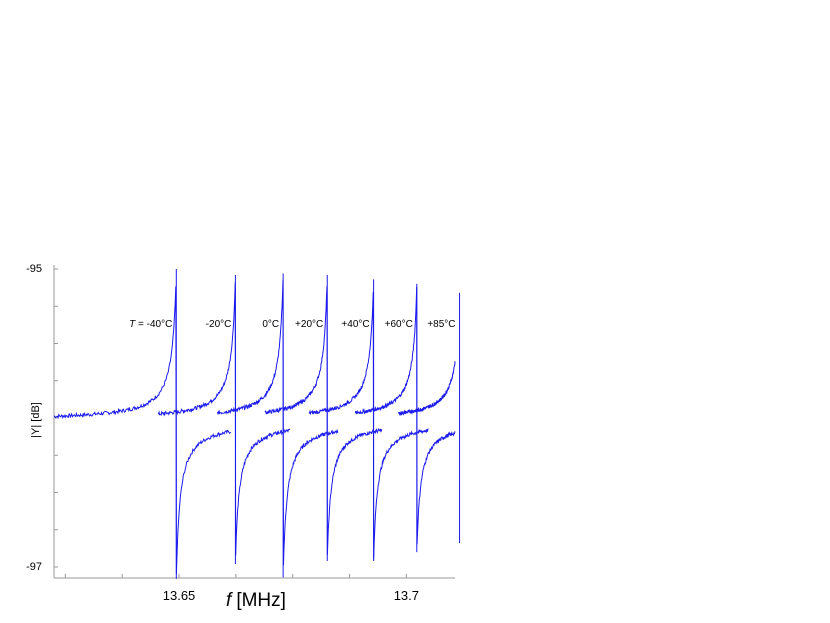 The width and height of the screenshot is (830, 623). I want to click on temperature-labels: T = -40°C -20°C 0°C +20°C +40°C +60°C +85°C, so click(292, 324).